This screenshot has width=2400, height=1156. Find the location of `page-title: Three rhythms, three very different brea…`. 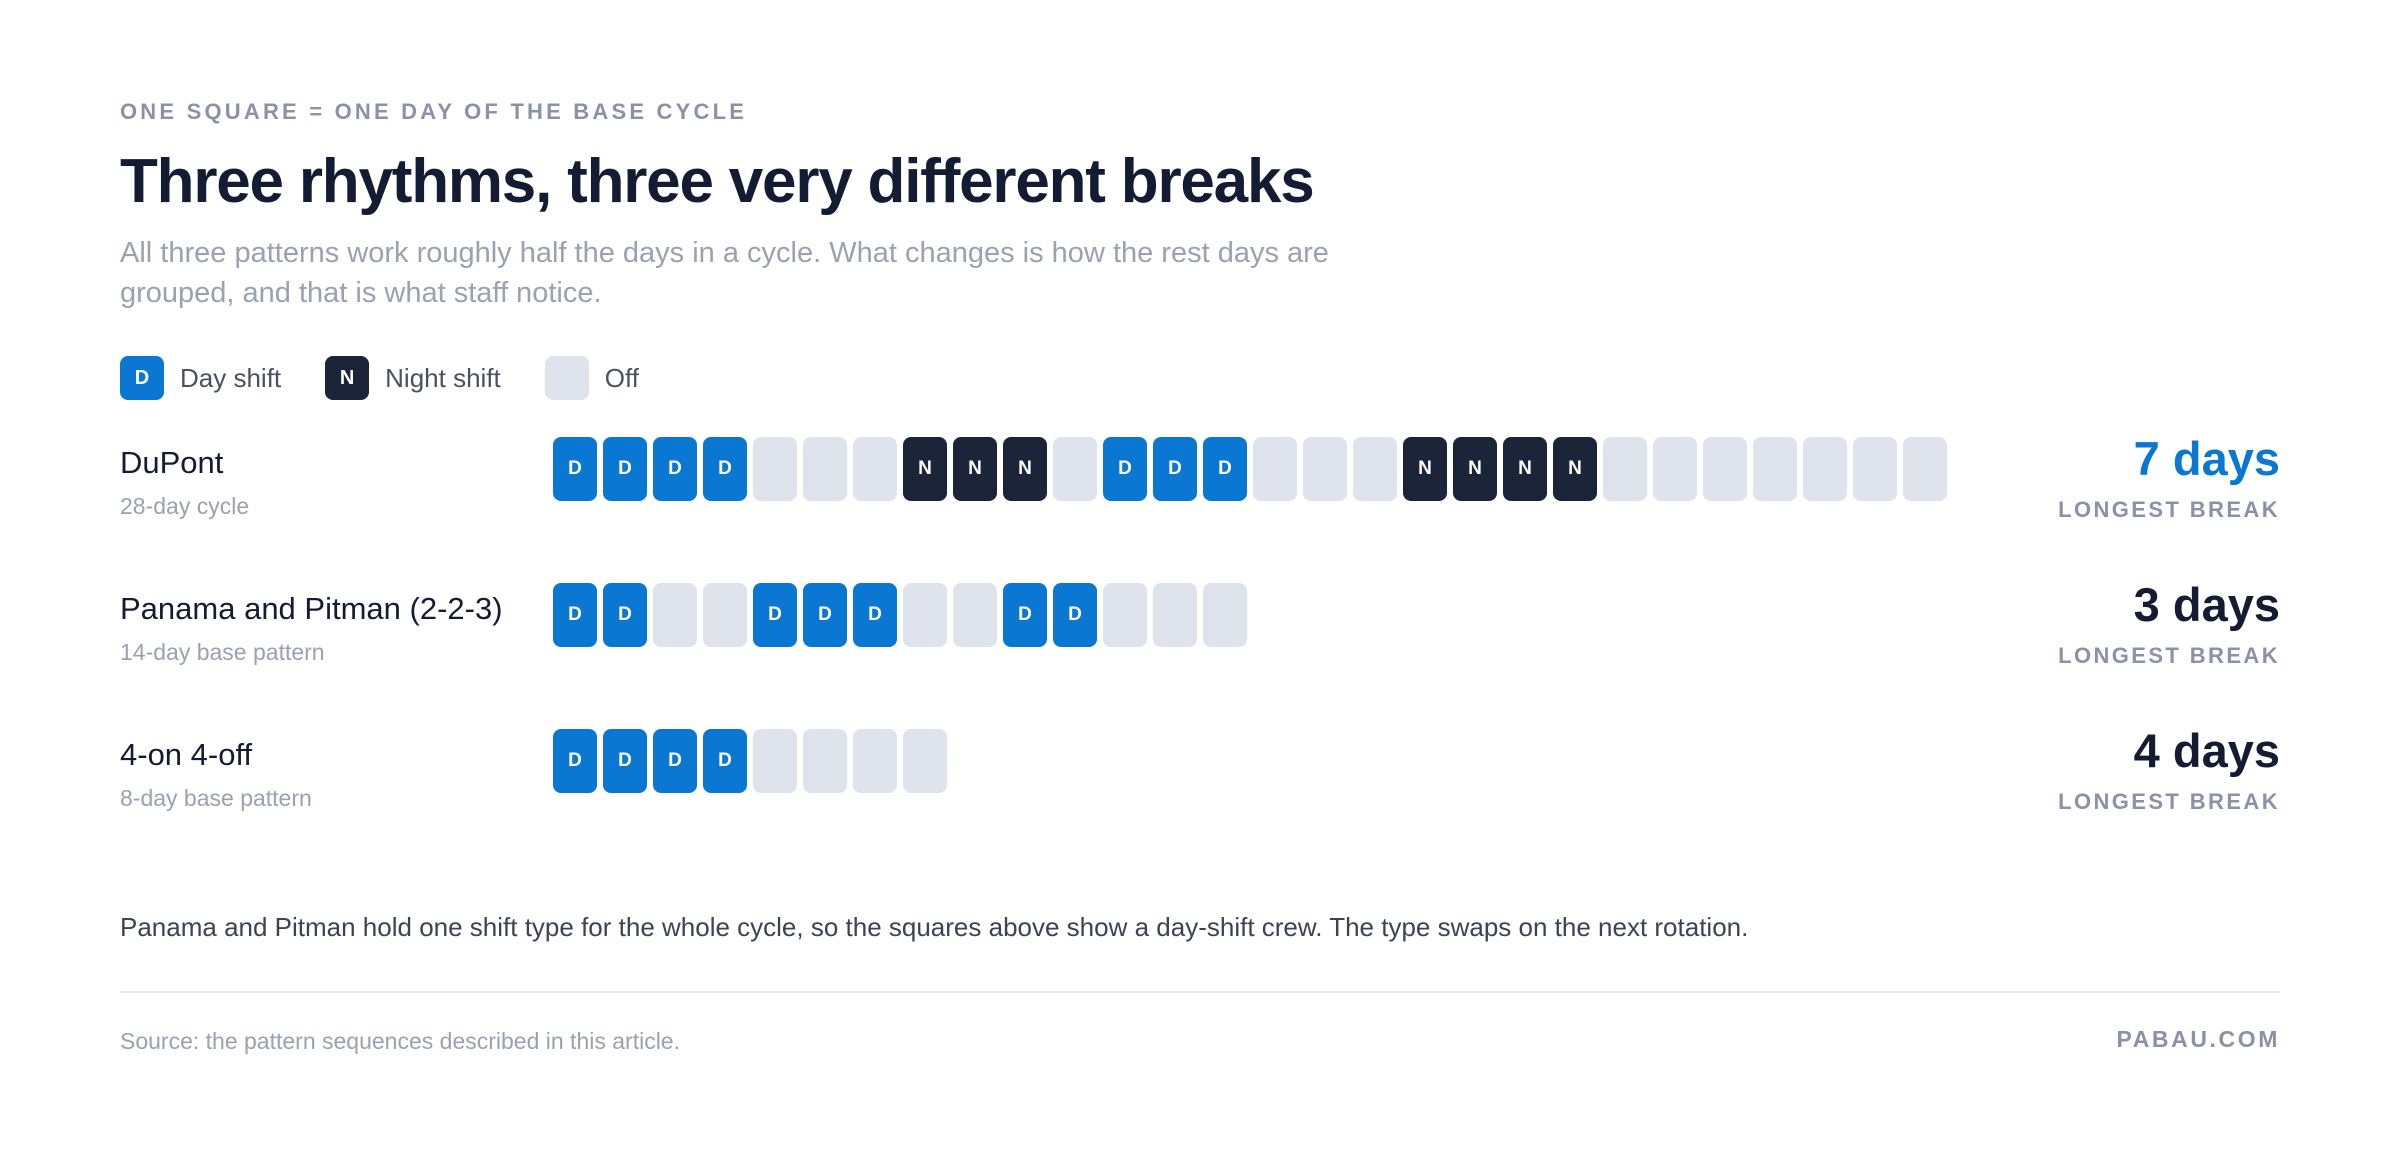

page-title: Three rhythms, three very different brea… is located at coordinates (717, 181).